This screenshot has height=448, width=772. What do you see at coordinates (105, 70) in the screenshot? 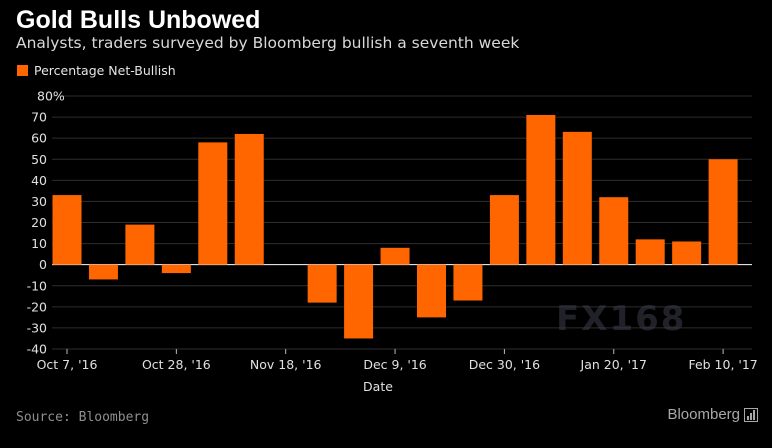
I see `legend-label: Percentage Net-Bullish` at bounding box center [105, 70].